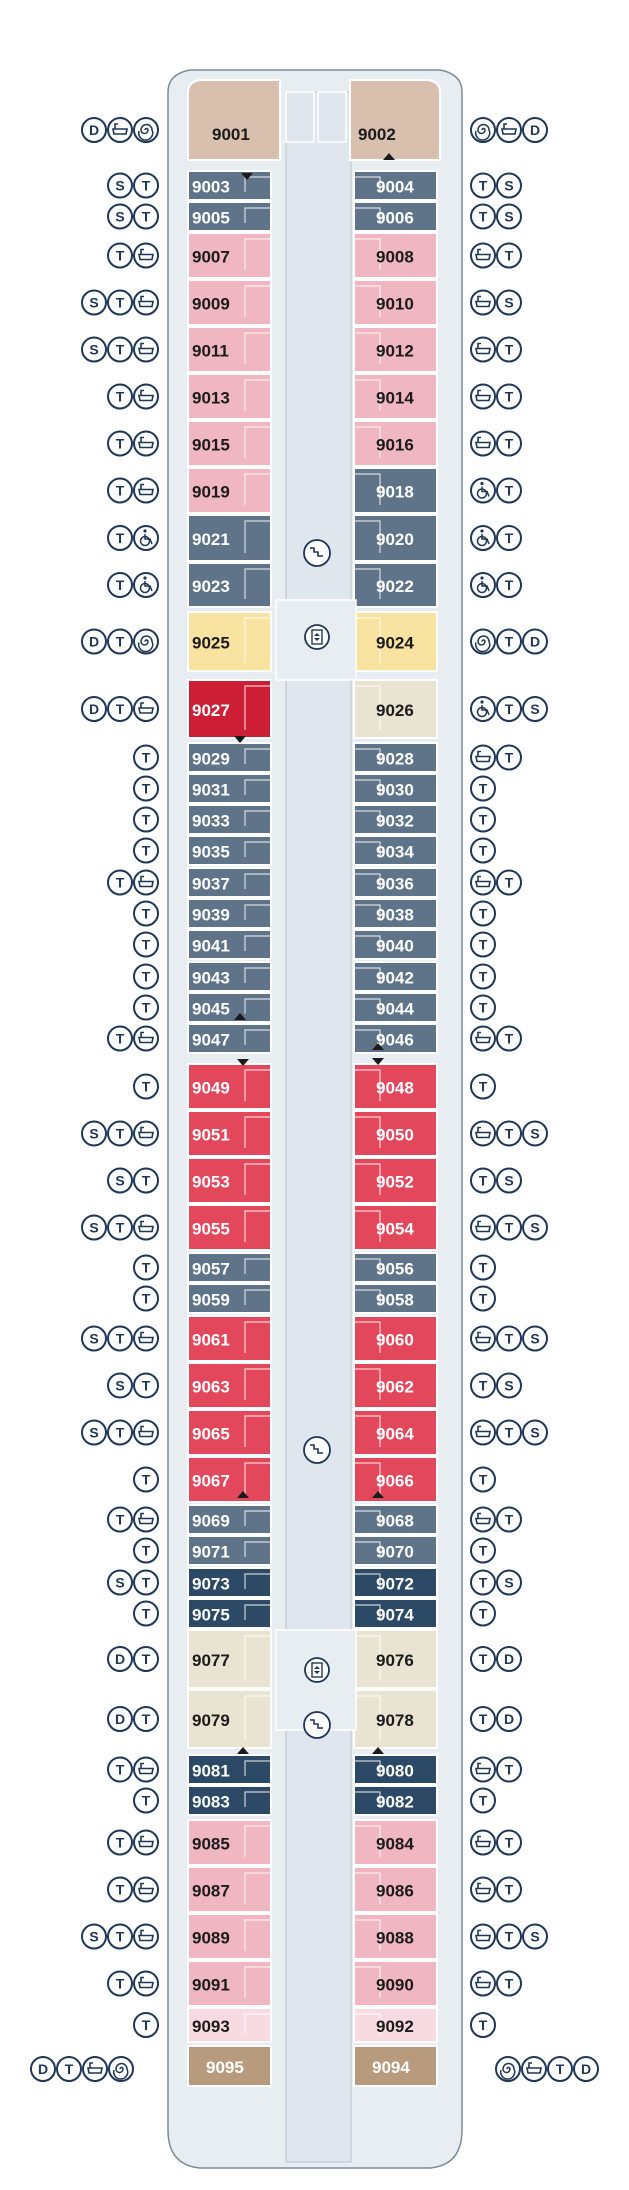 The image size is (629, 2190). Describe the element at coordinates (229, 349) in the screenshot. I see `cabin-9011: 9011` at that location.